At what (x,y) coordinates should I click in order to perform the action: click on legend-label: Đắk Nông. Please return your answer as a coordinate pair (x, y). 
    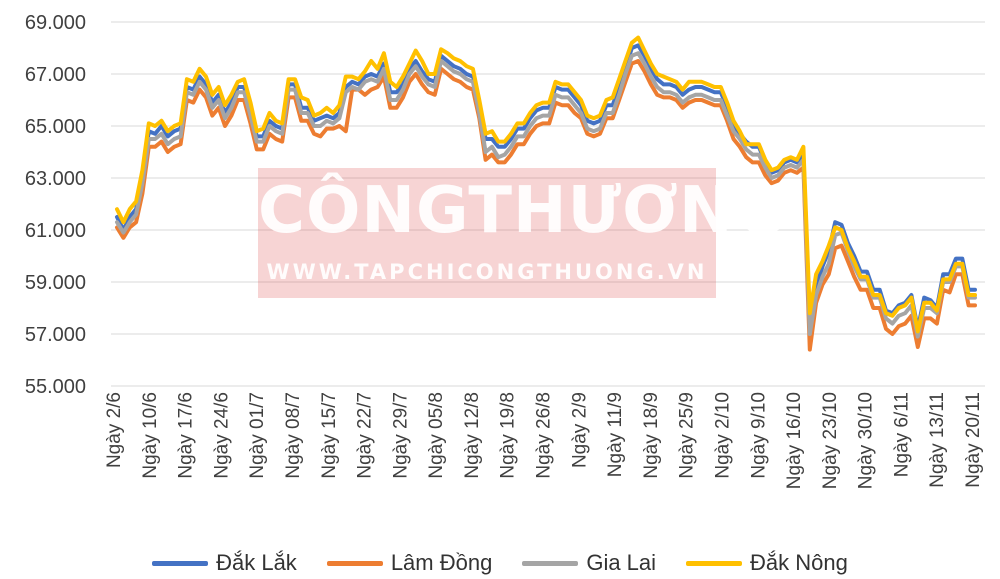
    Looking at the image, I should click on (799, 562).